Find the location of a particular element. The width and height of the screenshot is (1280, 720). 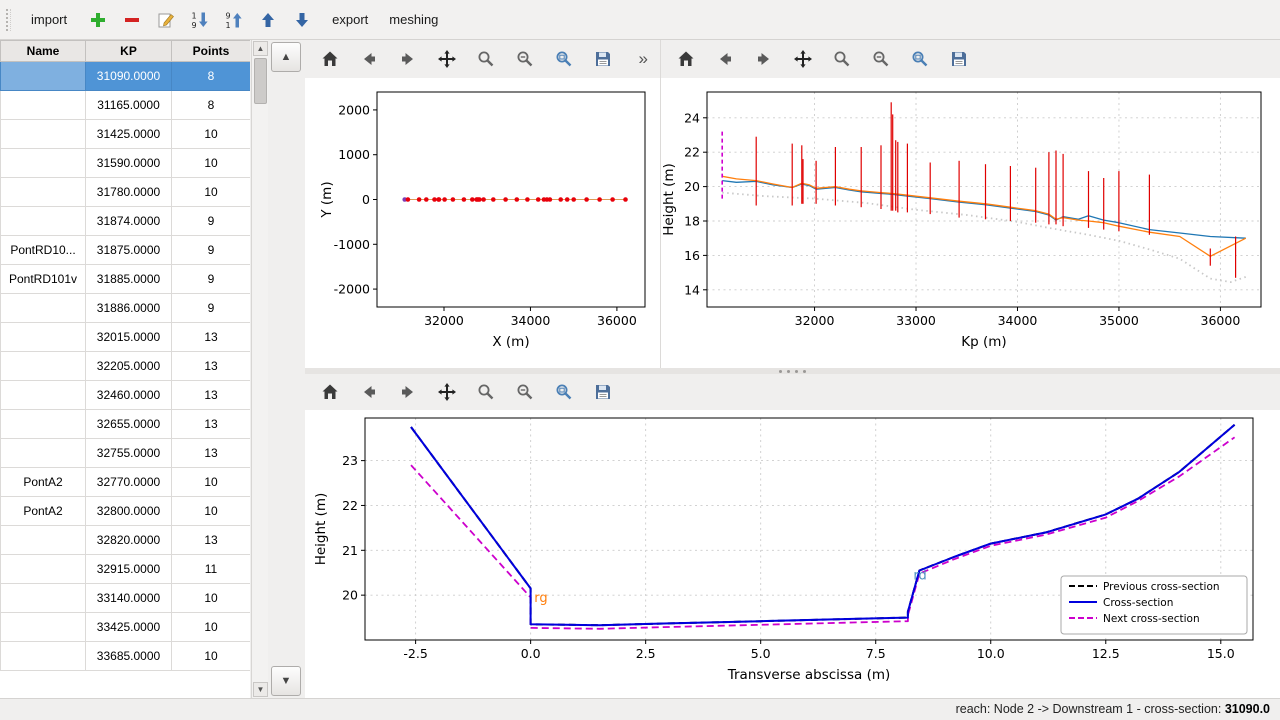

add-button is located at coordinates (97, 19).